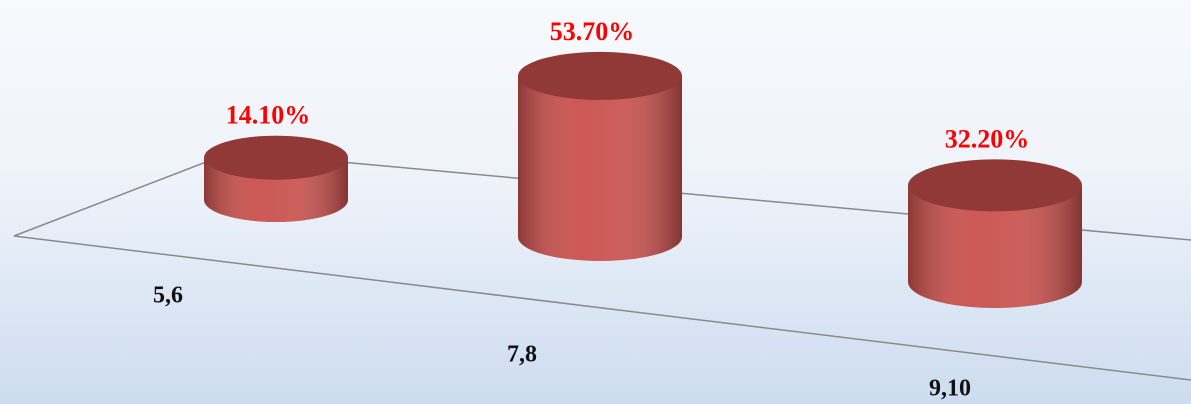  What do you see at coordinates (592, 31) in the screenshot?
I see `value-label: 53.70%` at bounding box center [592, 31].